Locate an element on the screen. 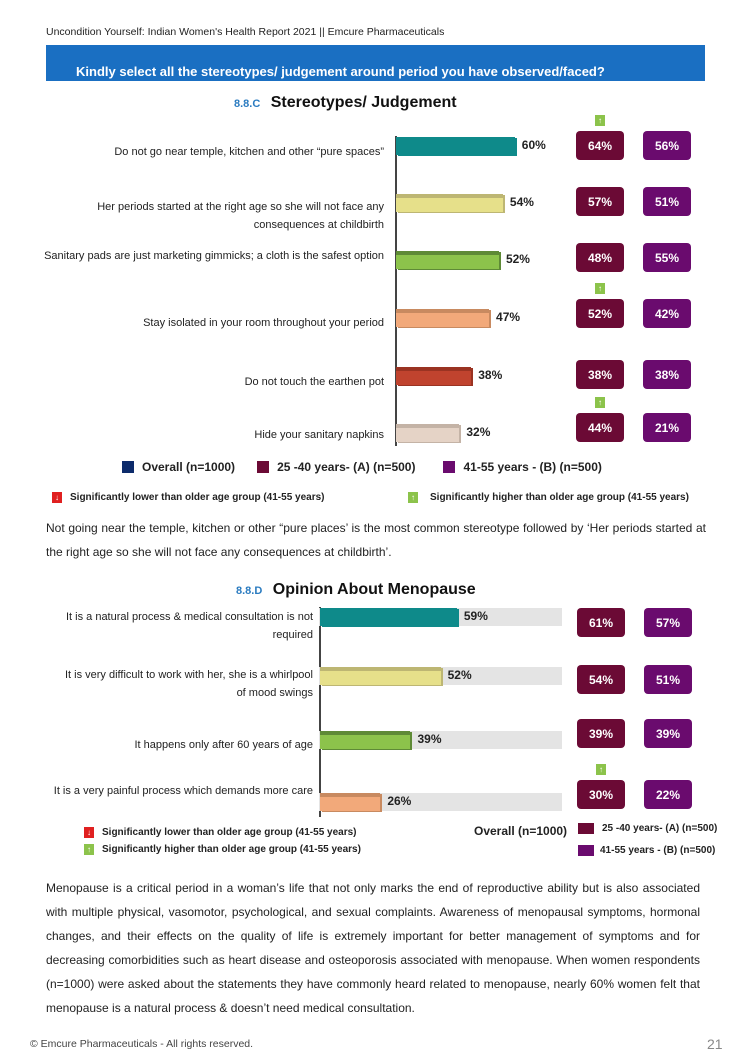 This screenshot has width=750, height=1062. badge-group-a: 54% is located at coordinates (601, 679).